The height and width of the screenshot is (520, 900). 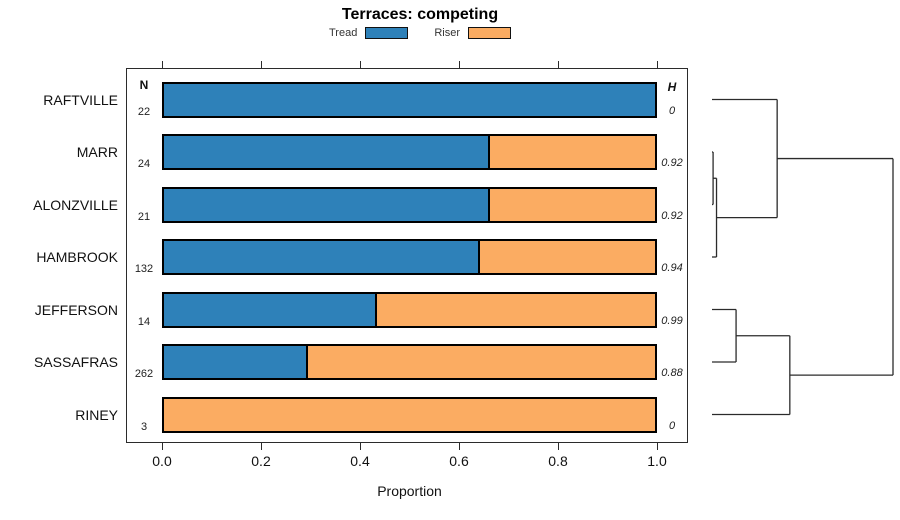 What do you see at coordinates (360, 461) in the screenshot?
I see `axis-tick-label: 0.4` at bounding box center [360, 461].